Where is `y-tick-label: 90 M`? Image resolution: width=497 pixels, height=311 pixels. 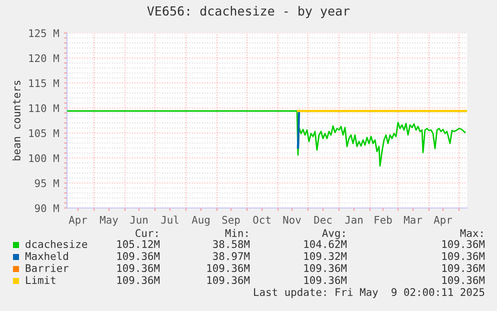
y-tick-label: 90 M is located at coordinates (46, 208).